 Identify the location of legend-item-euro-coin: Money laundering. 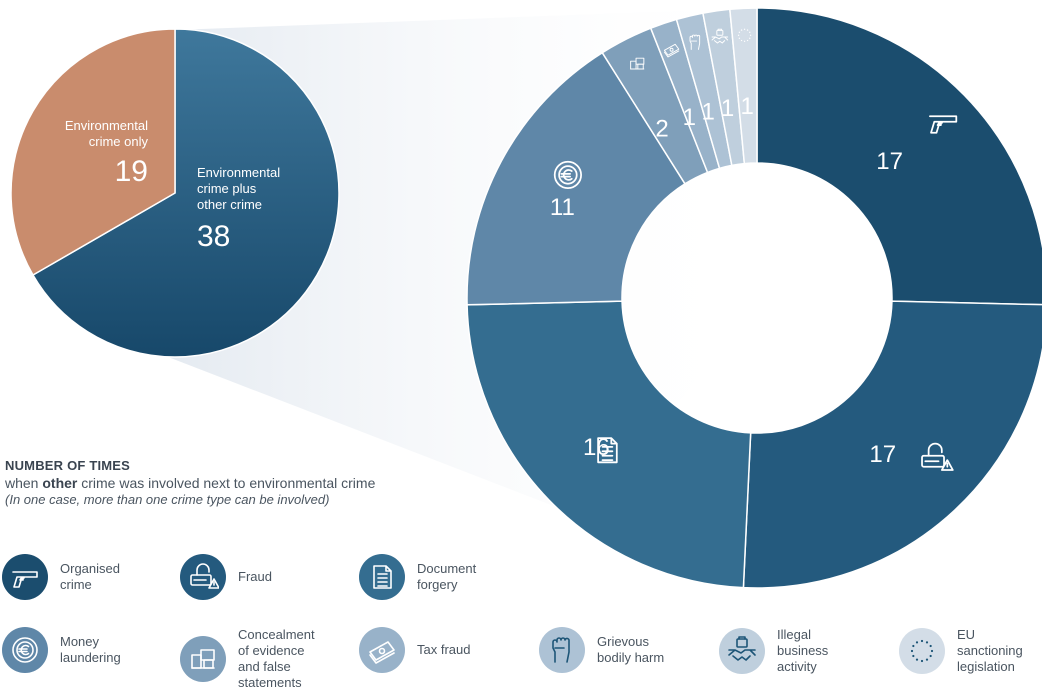
(81, 650).